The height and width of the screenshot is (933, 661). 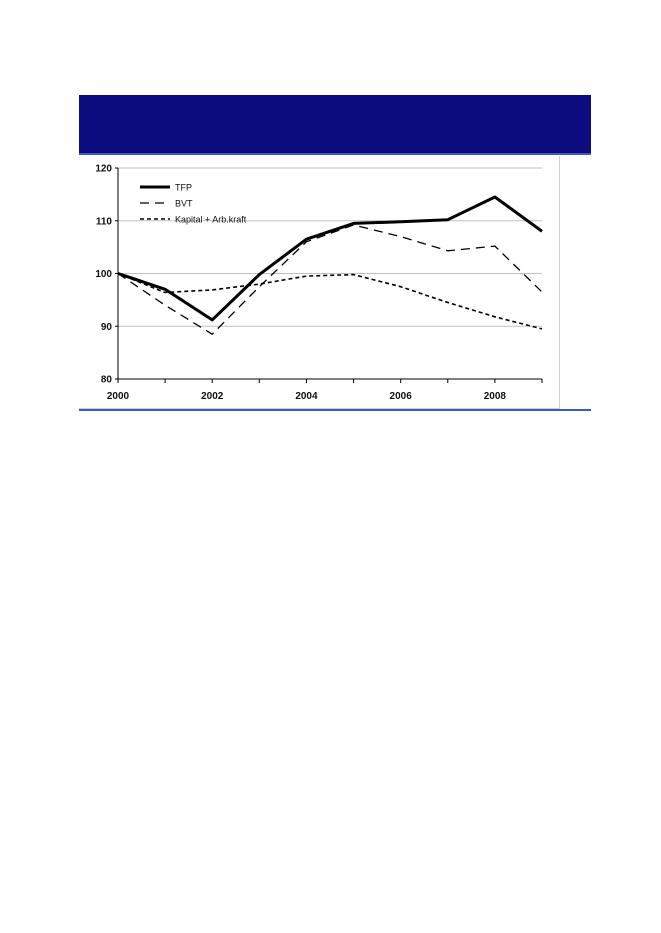 What do you see at coordinates (495, 396) in the screenshot?
I see `x-tick-label: 2008` at bounding box center [495, 396].